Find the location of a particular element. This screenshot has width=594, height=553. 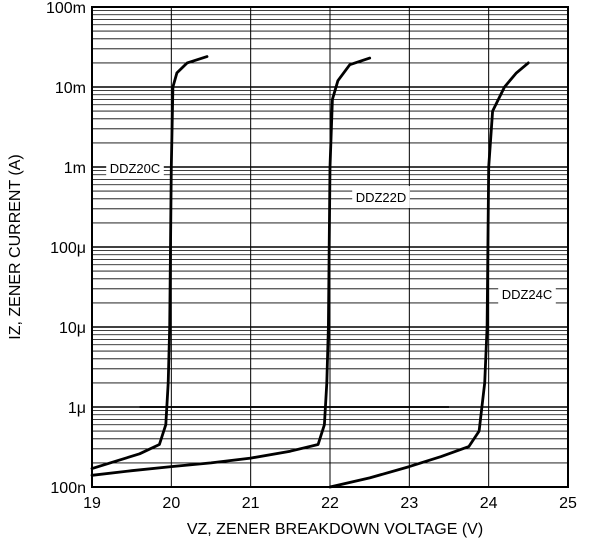

y-tick-label: 100m is located at coordinates (66, 8).